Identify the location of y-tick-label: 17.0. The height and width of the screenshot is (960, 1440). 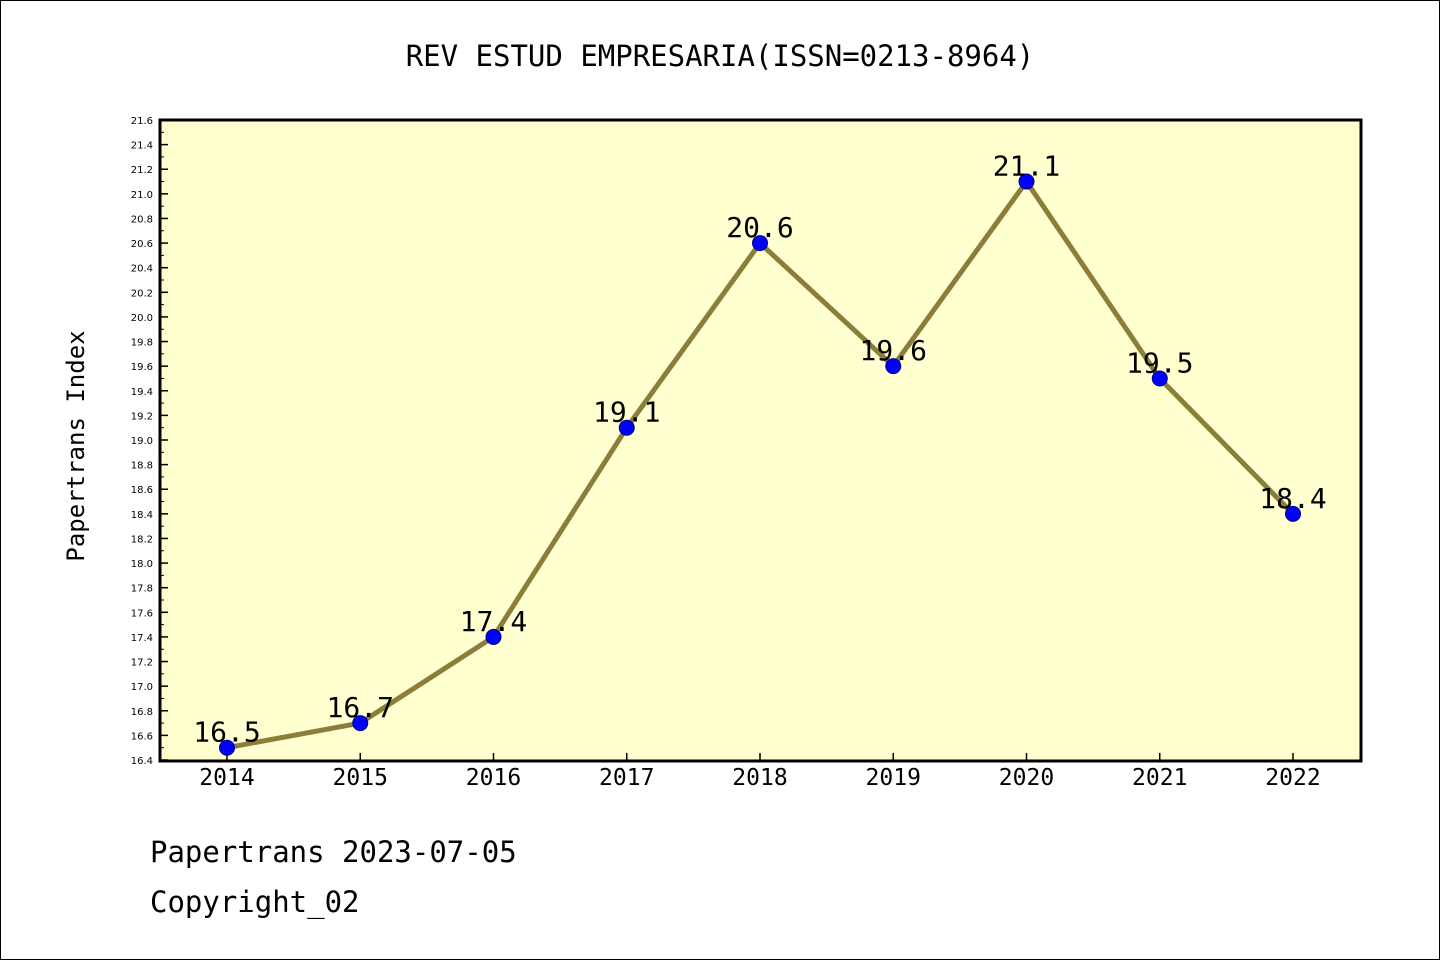
(142, 687).